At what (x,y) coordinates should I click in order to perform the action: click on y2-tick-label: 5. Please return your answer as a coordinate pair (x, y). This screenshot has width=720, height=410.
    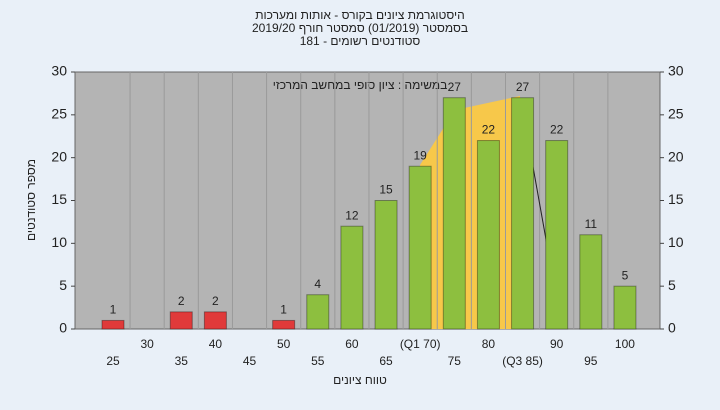
    Looking at the image, I should click on (672, 285).